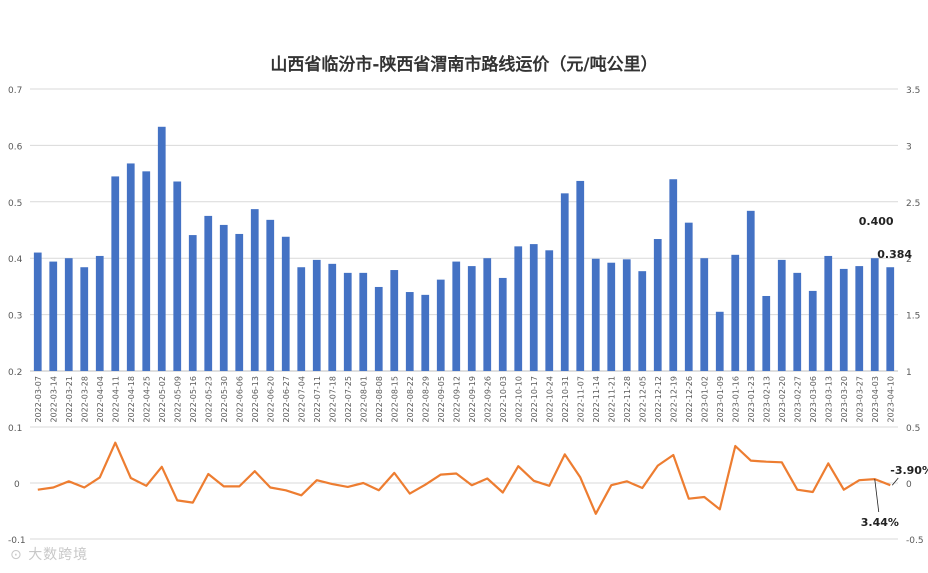 The width and height of the screenshot is (928, 573). What do you see at coordinates (549, 399) in the screenshot?
I see `x-tick-label: 2022-10-24` at bounding box center [549, 399].